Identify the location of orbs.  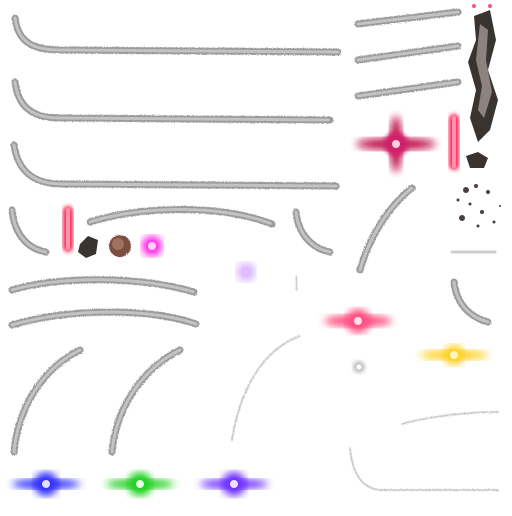
(253, 304).